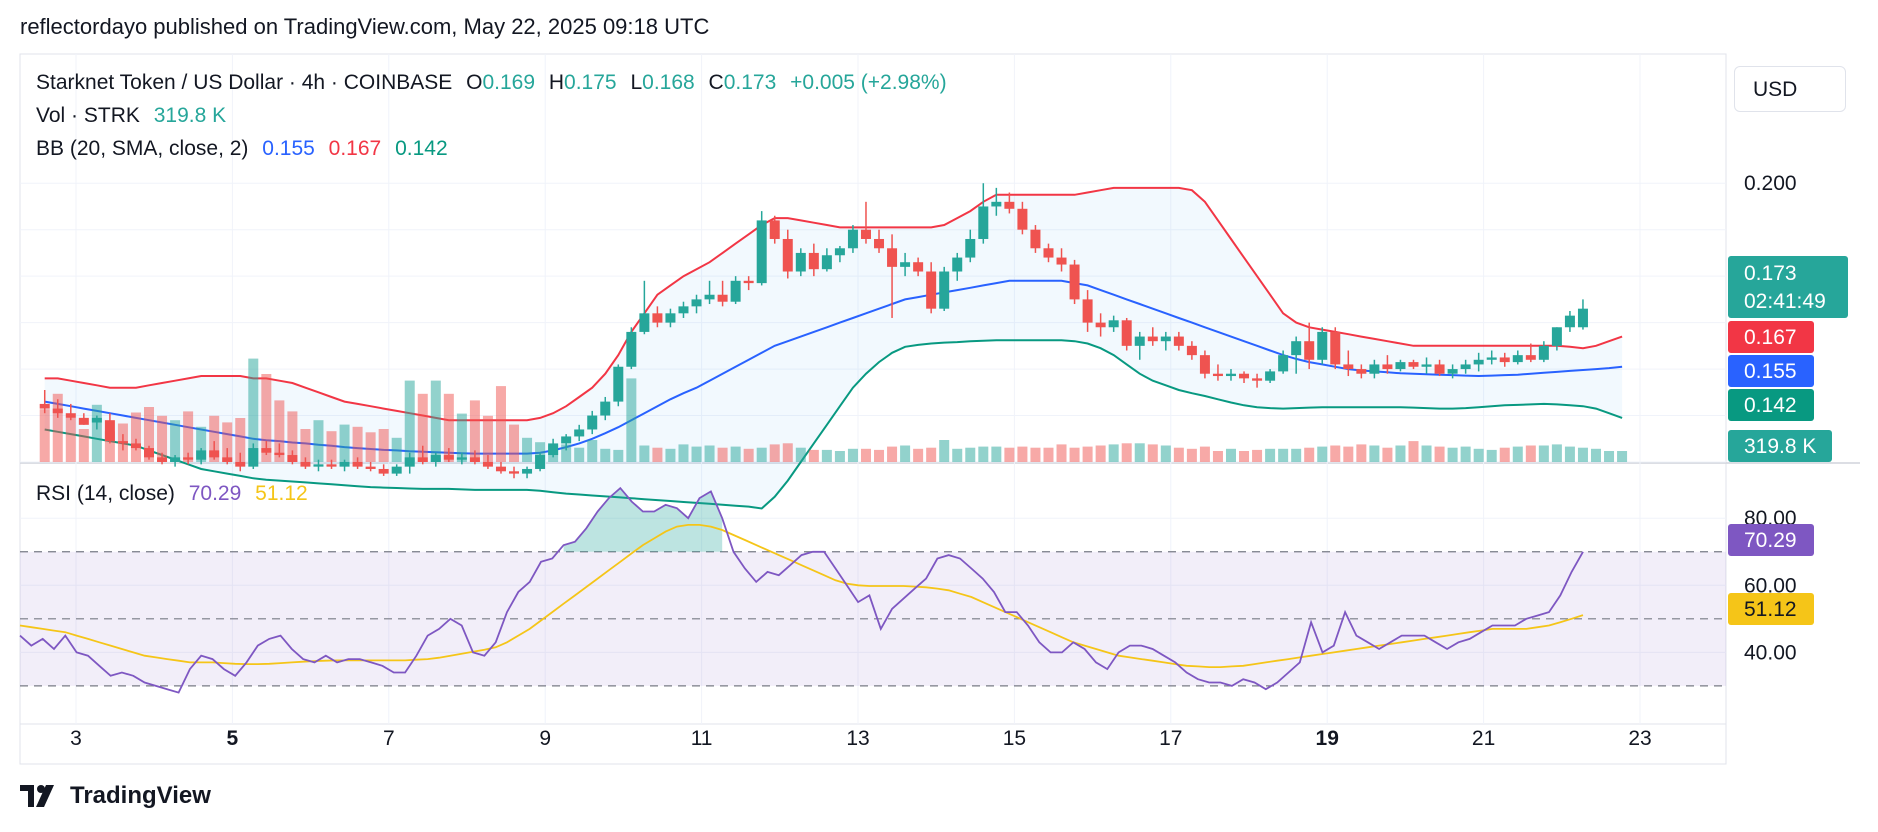 The height and width of the screenshot is (832, 1878). What do you see at coordinates (176, 494) in the screenshot?
I see `rsi-legend: RSI (14, close) 70.29 51.12` at bounding box center [176, 494].